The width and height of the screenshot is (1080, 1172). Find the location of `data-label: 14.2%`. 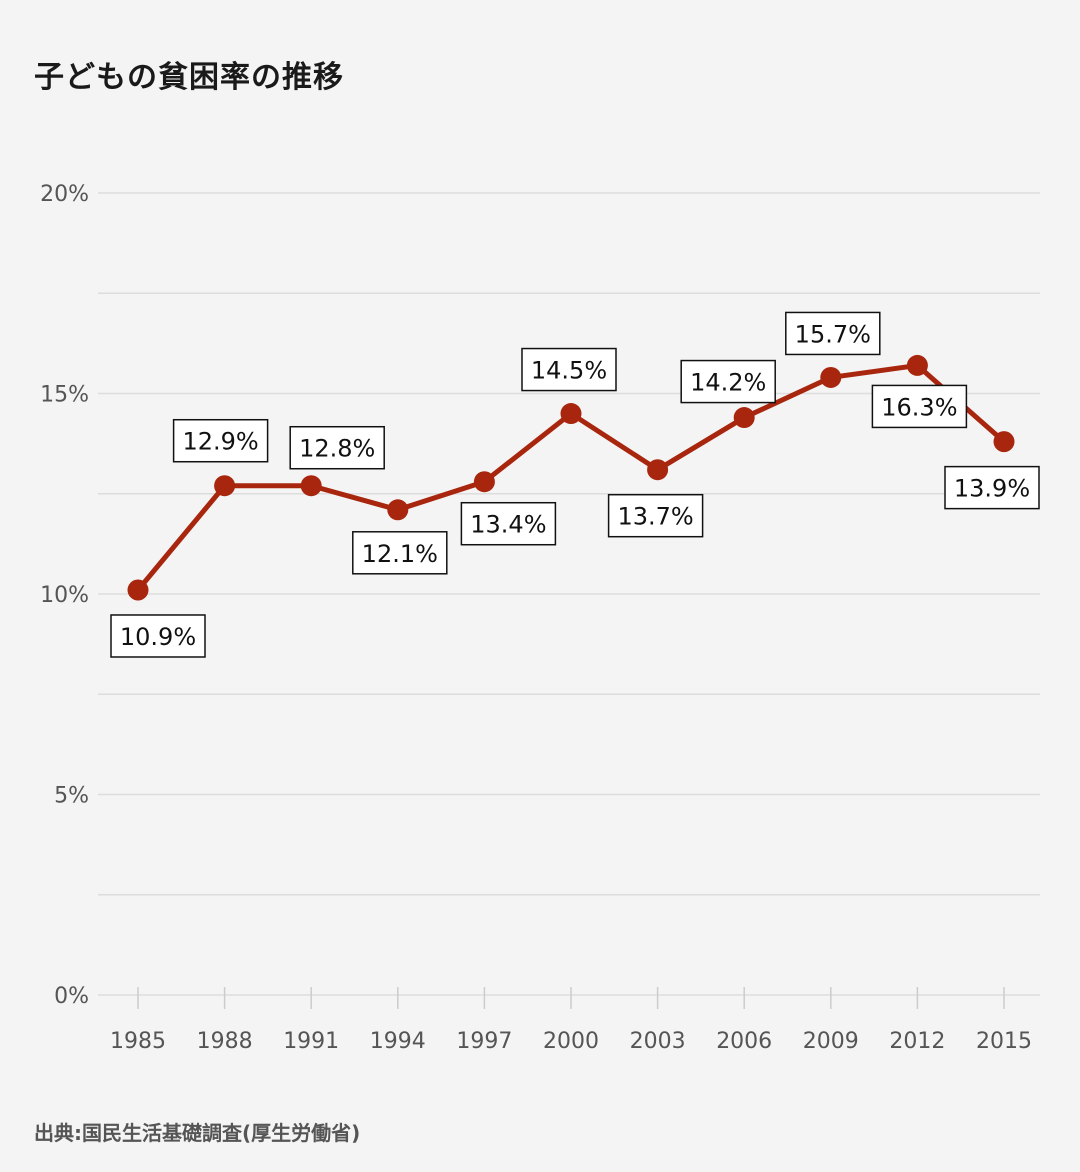

data-label: 14.2% is located at coordinates (728, 383).